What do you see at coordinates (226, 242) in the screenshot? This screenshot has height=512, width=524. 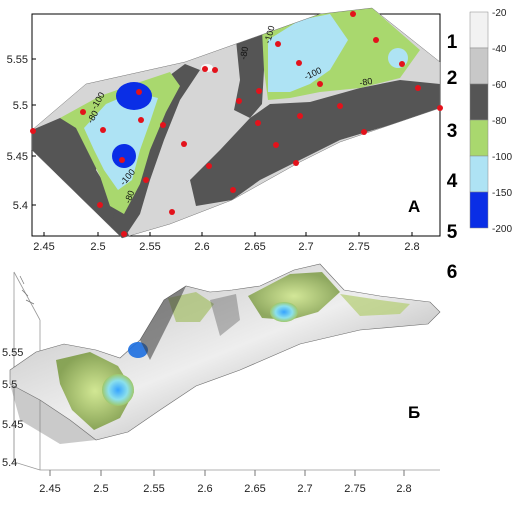 I see `panel-a-x-axis: 2.45 2.5 2.55 2.6 2.65 2.7 2.75 2.8` at bounding box center [226, 242].